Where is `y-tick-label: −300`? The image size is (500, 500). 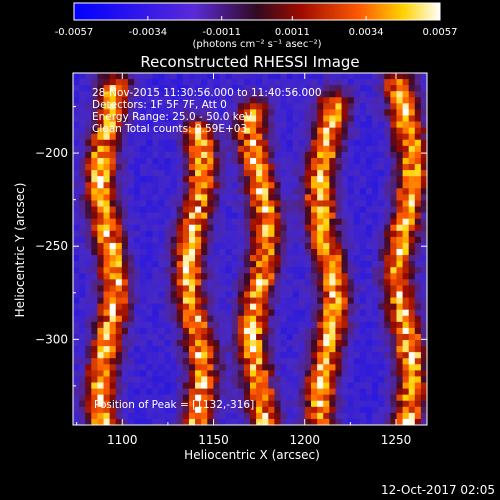
y-tick-label: −300 is located at coordinates (51, 339).